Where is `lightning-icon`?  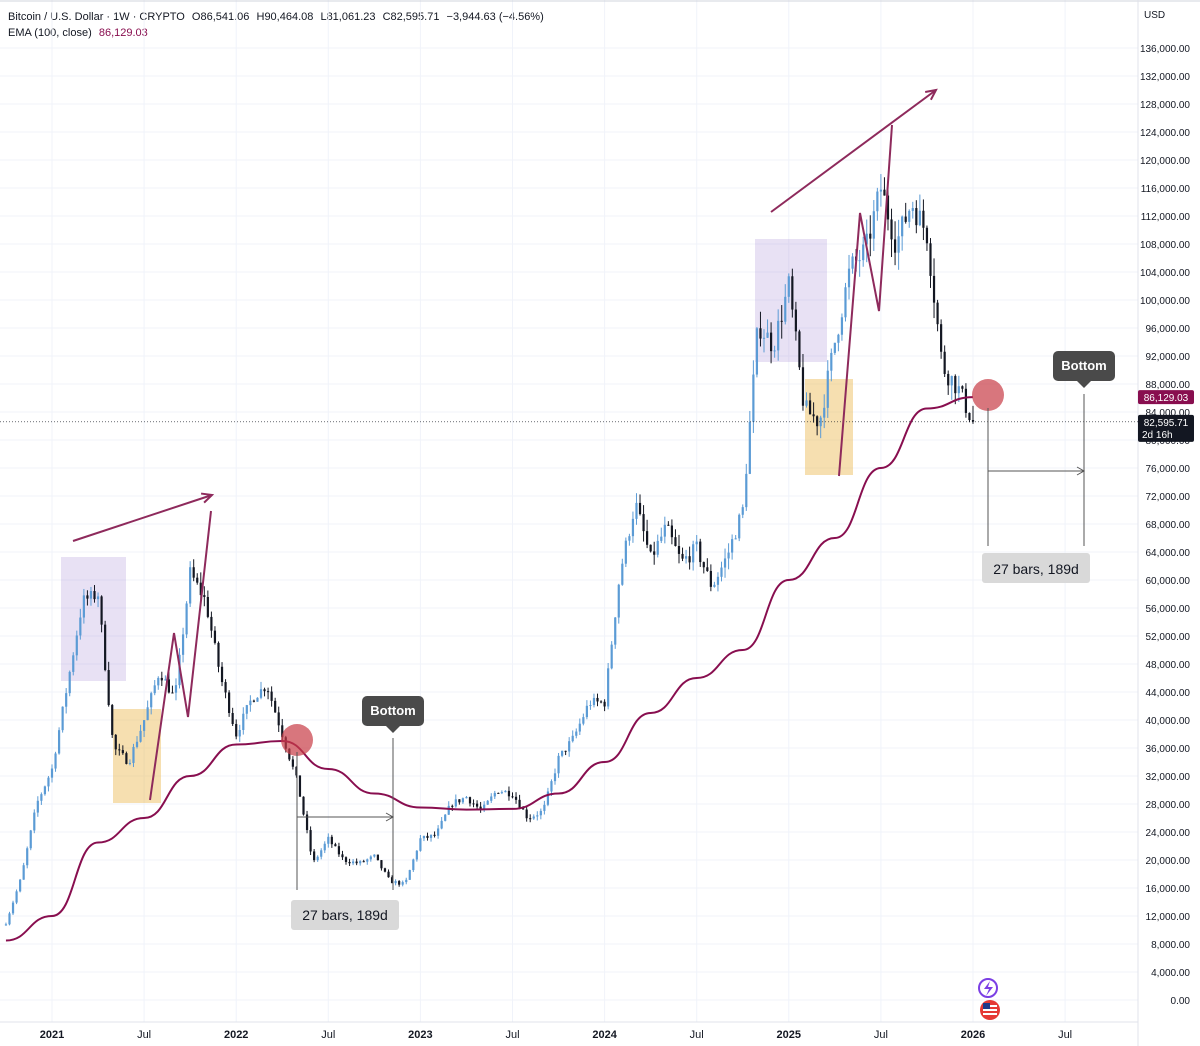
lightning-icon is located at coordinates (988, 988).